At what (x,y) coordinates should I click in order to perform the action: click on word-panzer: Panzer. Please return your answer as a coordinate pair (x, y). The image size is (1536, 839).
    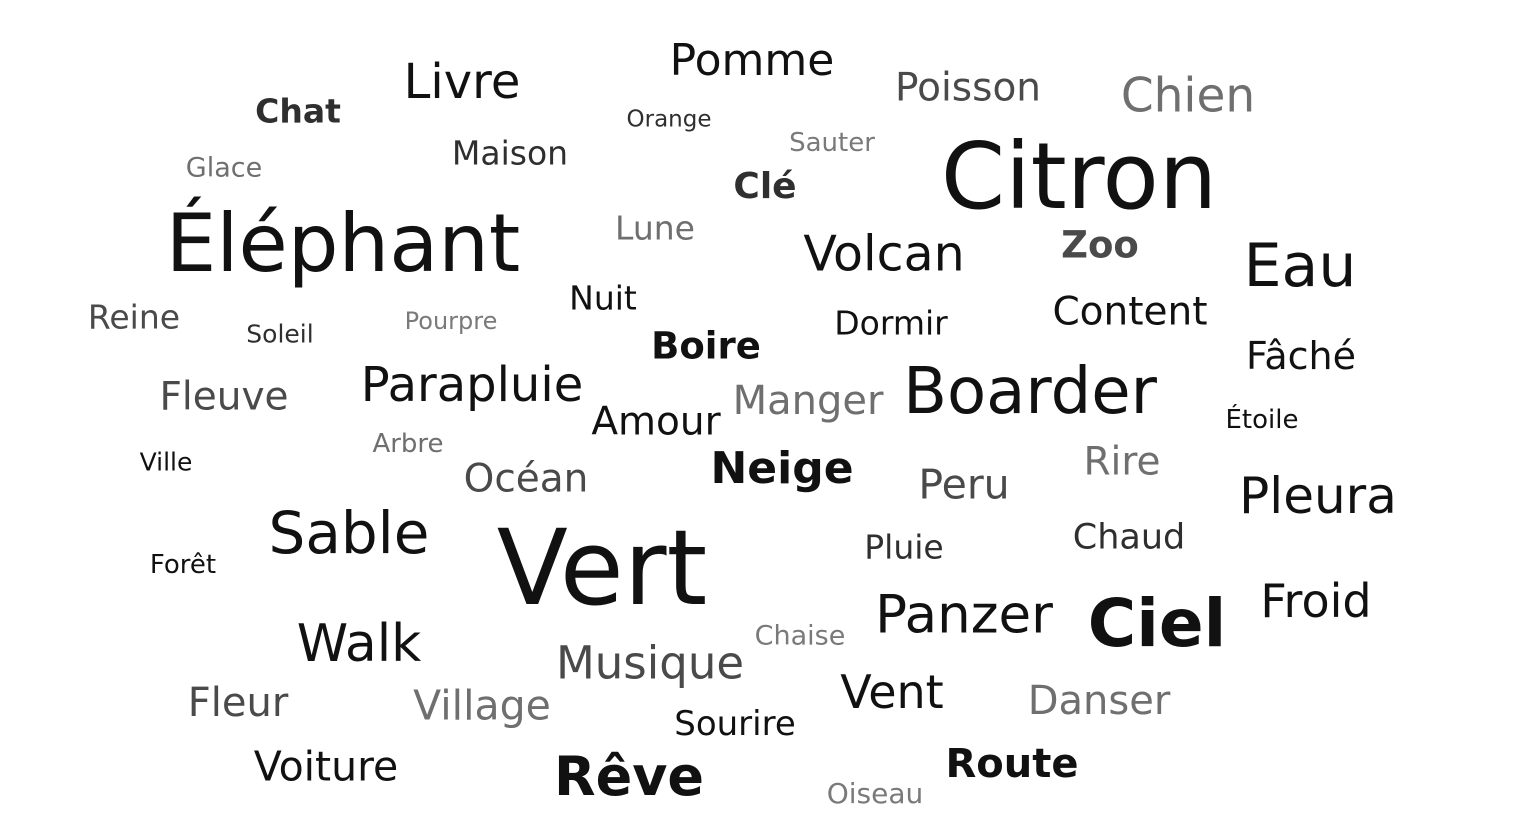
    Looking at the image, I should click on (964, 615).